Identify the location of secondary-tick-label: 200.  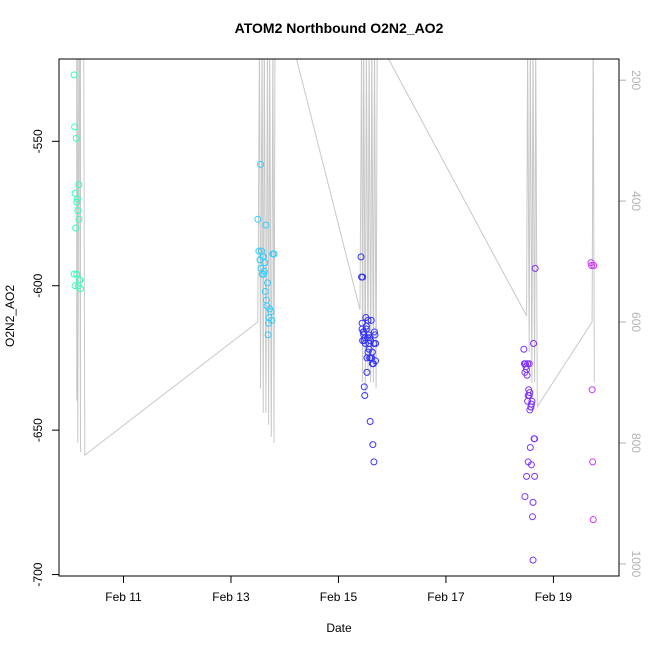
(636, 80).